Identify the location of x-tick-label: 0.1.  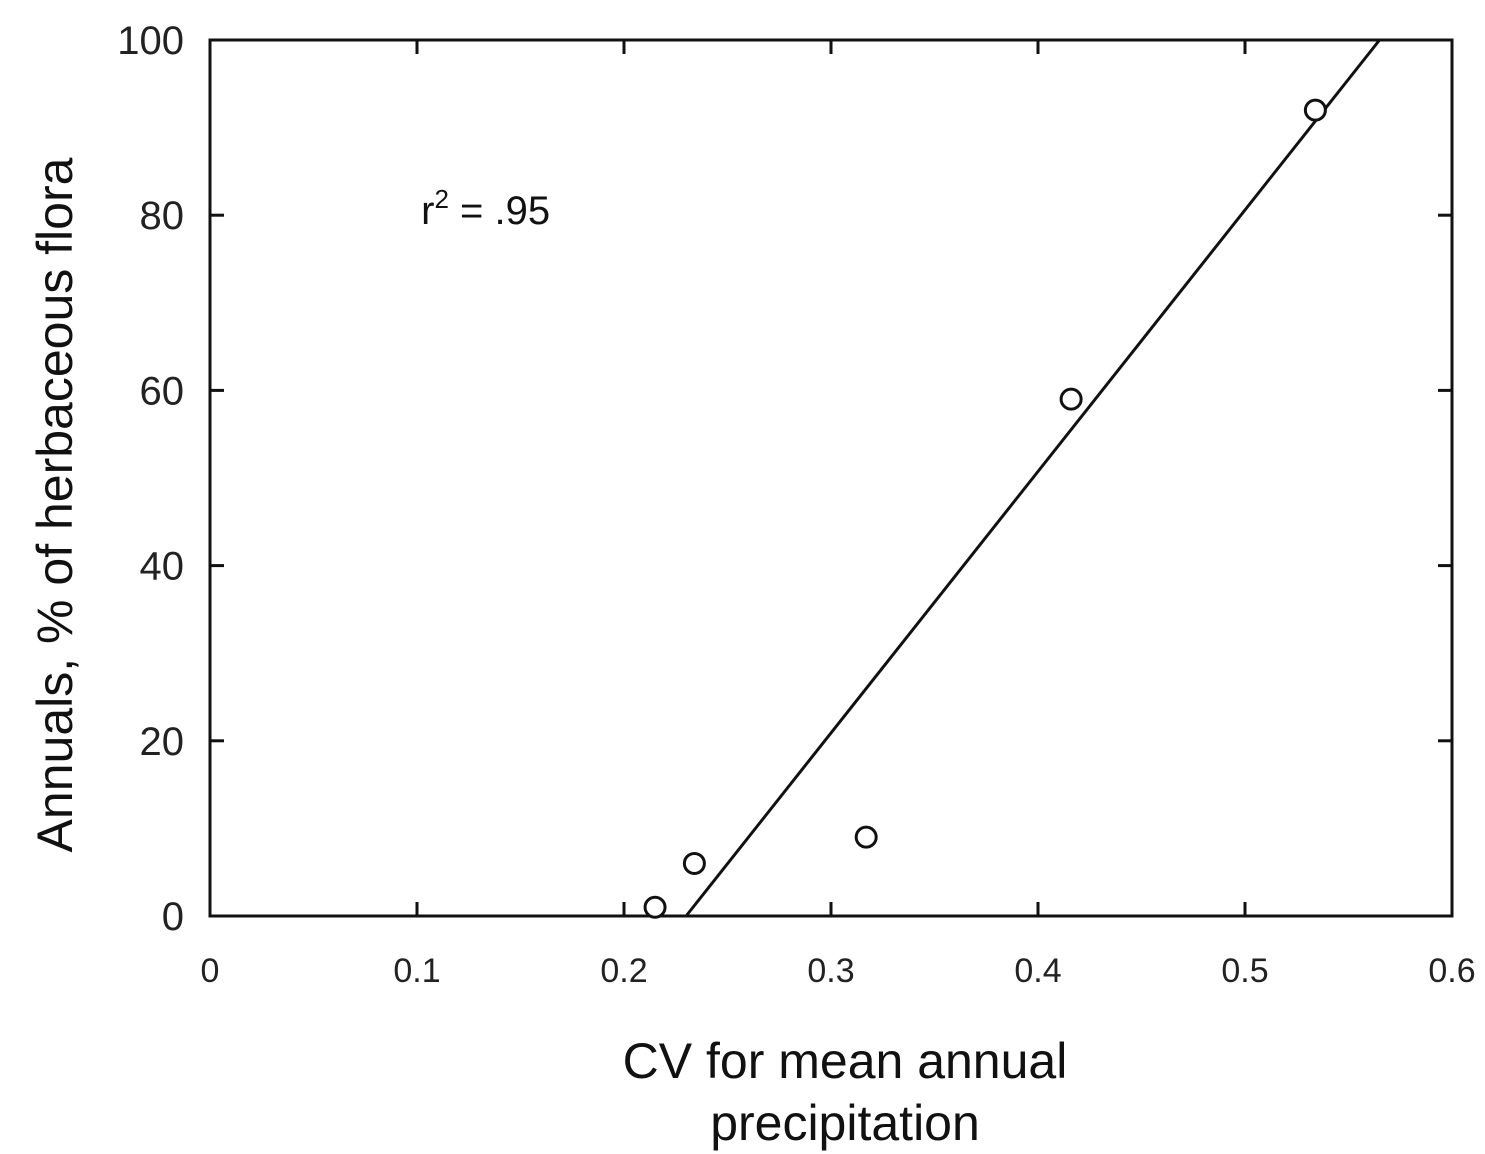
(416, 971).